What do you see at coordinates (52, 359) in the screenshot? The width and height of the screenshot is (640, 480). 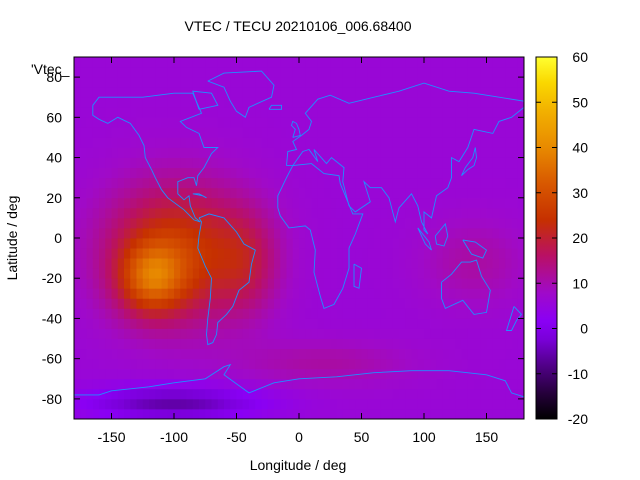 I see `y-tick-label: -60` at bounding box center [52, 359].